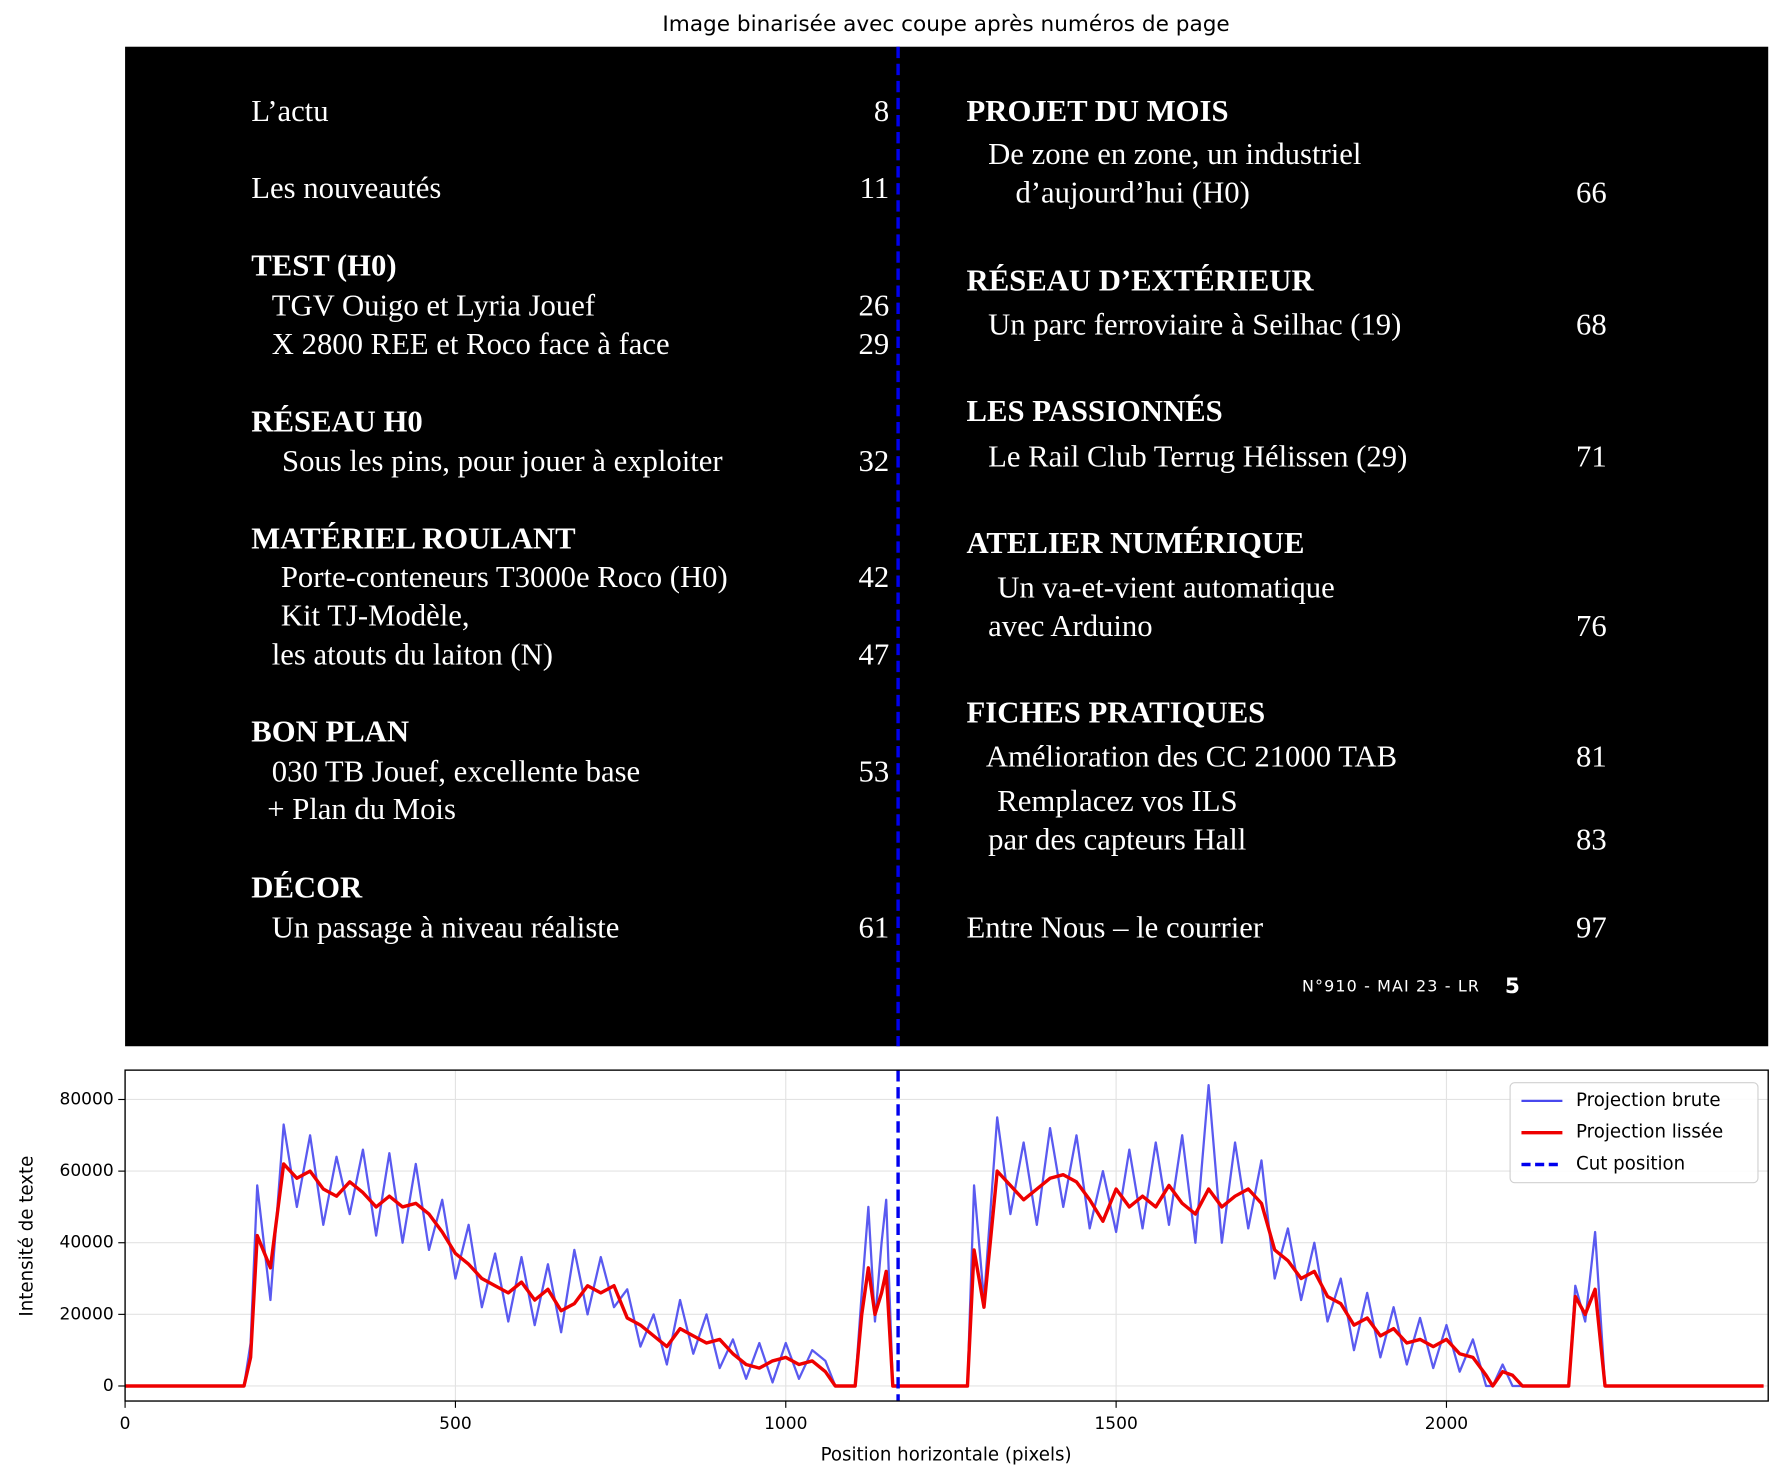 This screenshot has width=1783, height=1483. What do you see at coordinates (86, 1171) in the screenshot?
I see `y-tick-label: 60000` at bounding box center [86, 1171].